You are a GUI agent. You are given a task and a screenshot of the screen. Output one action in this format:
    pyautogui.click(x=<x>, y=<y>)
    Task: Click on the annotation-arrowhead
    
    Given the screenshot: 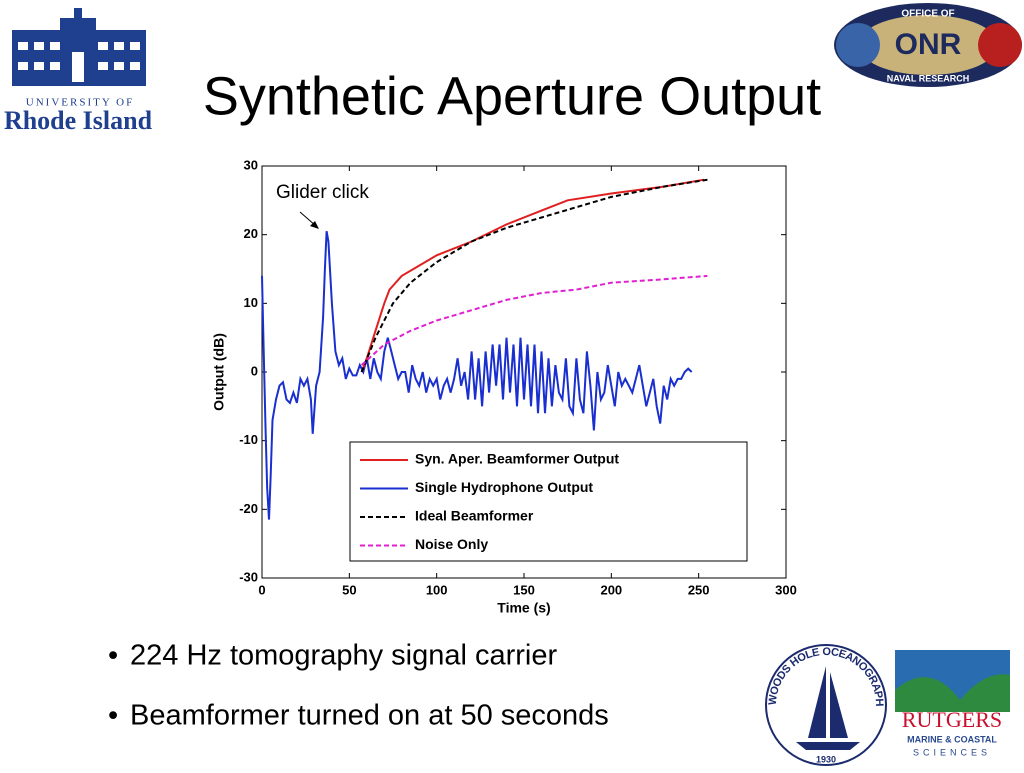 What is the action you would take?
    pyautogui.click(x=314, y=225)
    